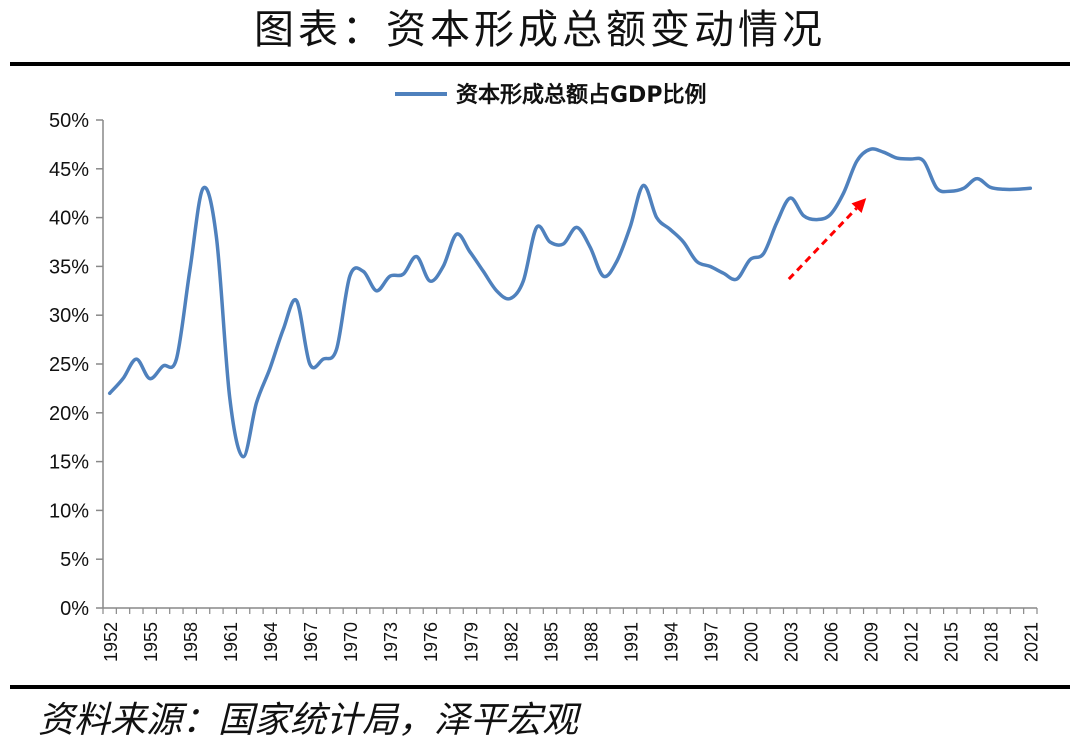  What do you see at coordinates (992, 642) in the screenshot?
I see `x-tick-label: 2018` at bounding box center [992, 642].